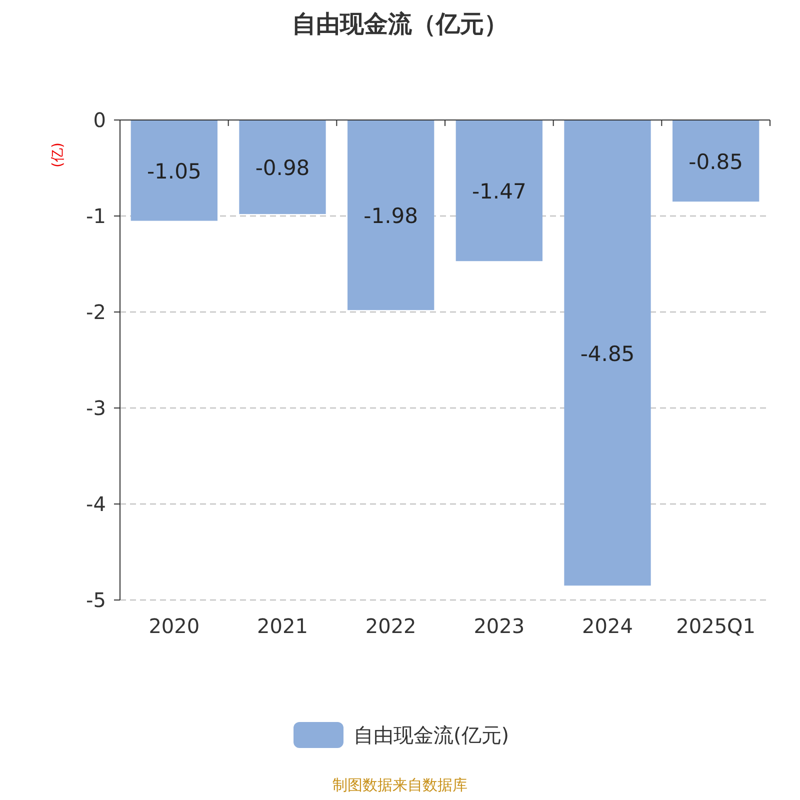  Describe the element at coordinates (391, 216) in the screenshot. I see `data-label: -1.98` at that location.